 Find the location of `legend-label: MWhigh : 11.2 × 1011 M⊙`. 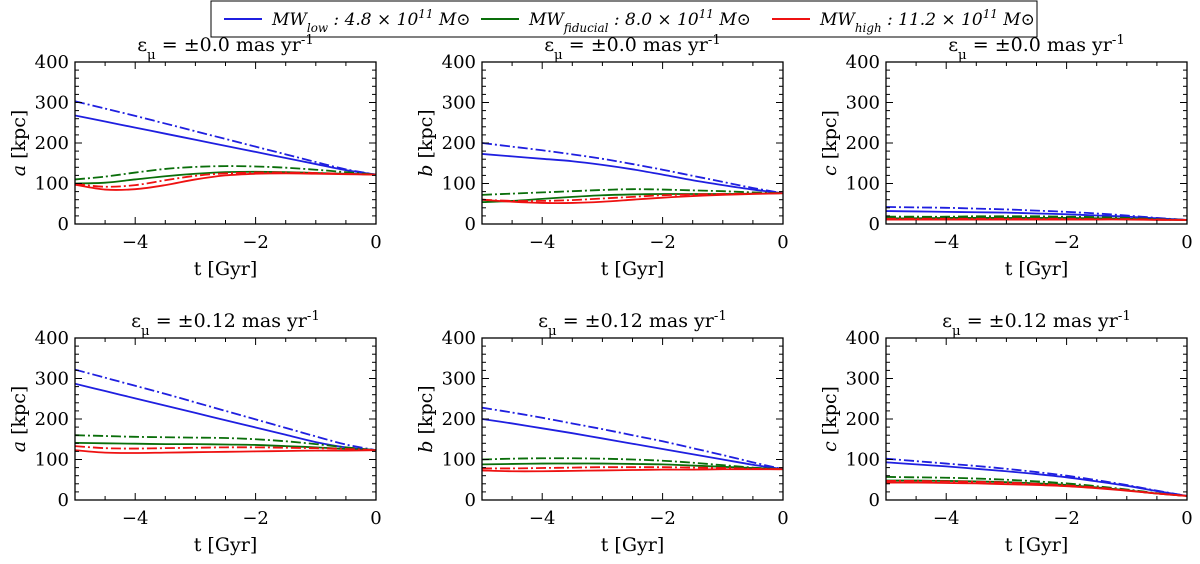

legend-label: MWhigh : 11.2 × 1011 M⊙ is located at coordinates (927, 21).